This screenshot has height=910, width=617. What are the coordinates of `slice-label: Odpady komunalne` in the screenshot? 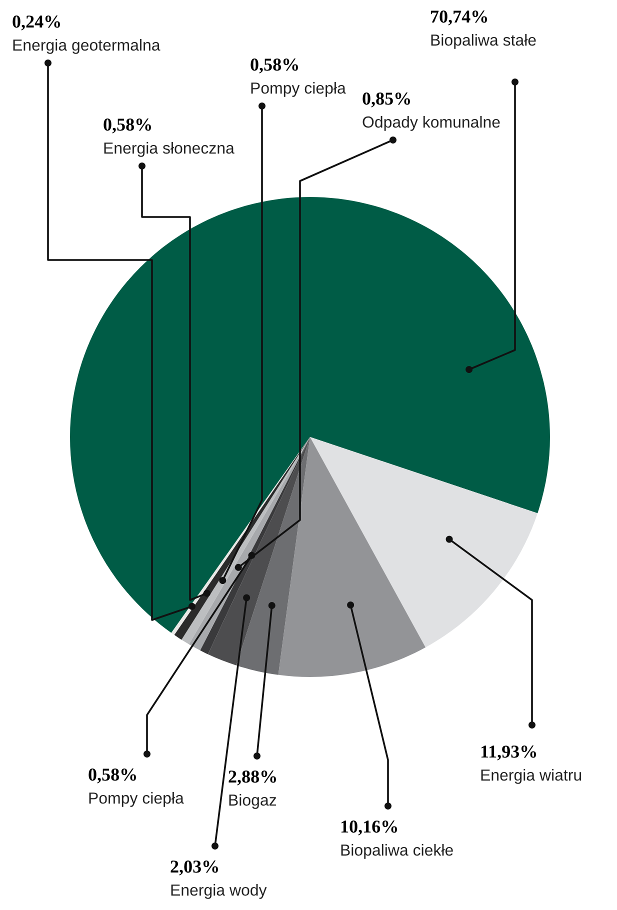 It's located at (431, 123).